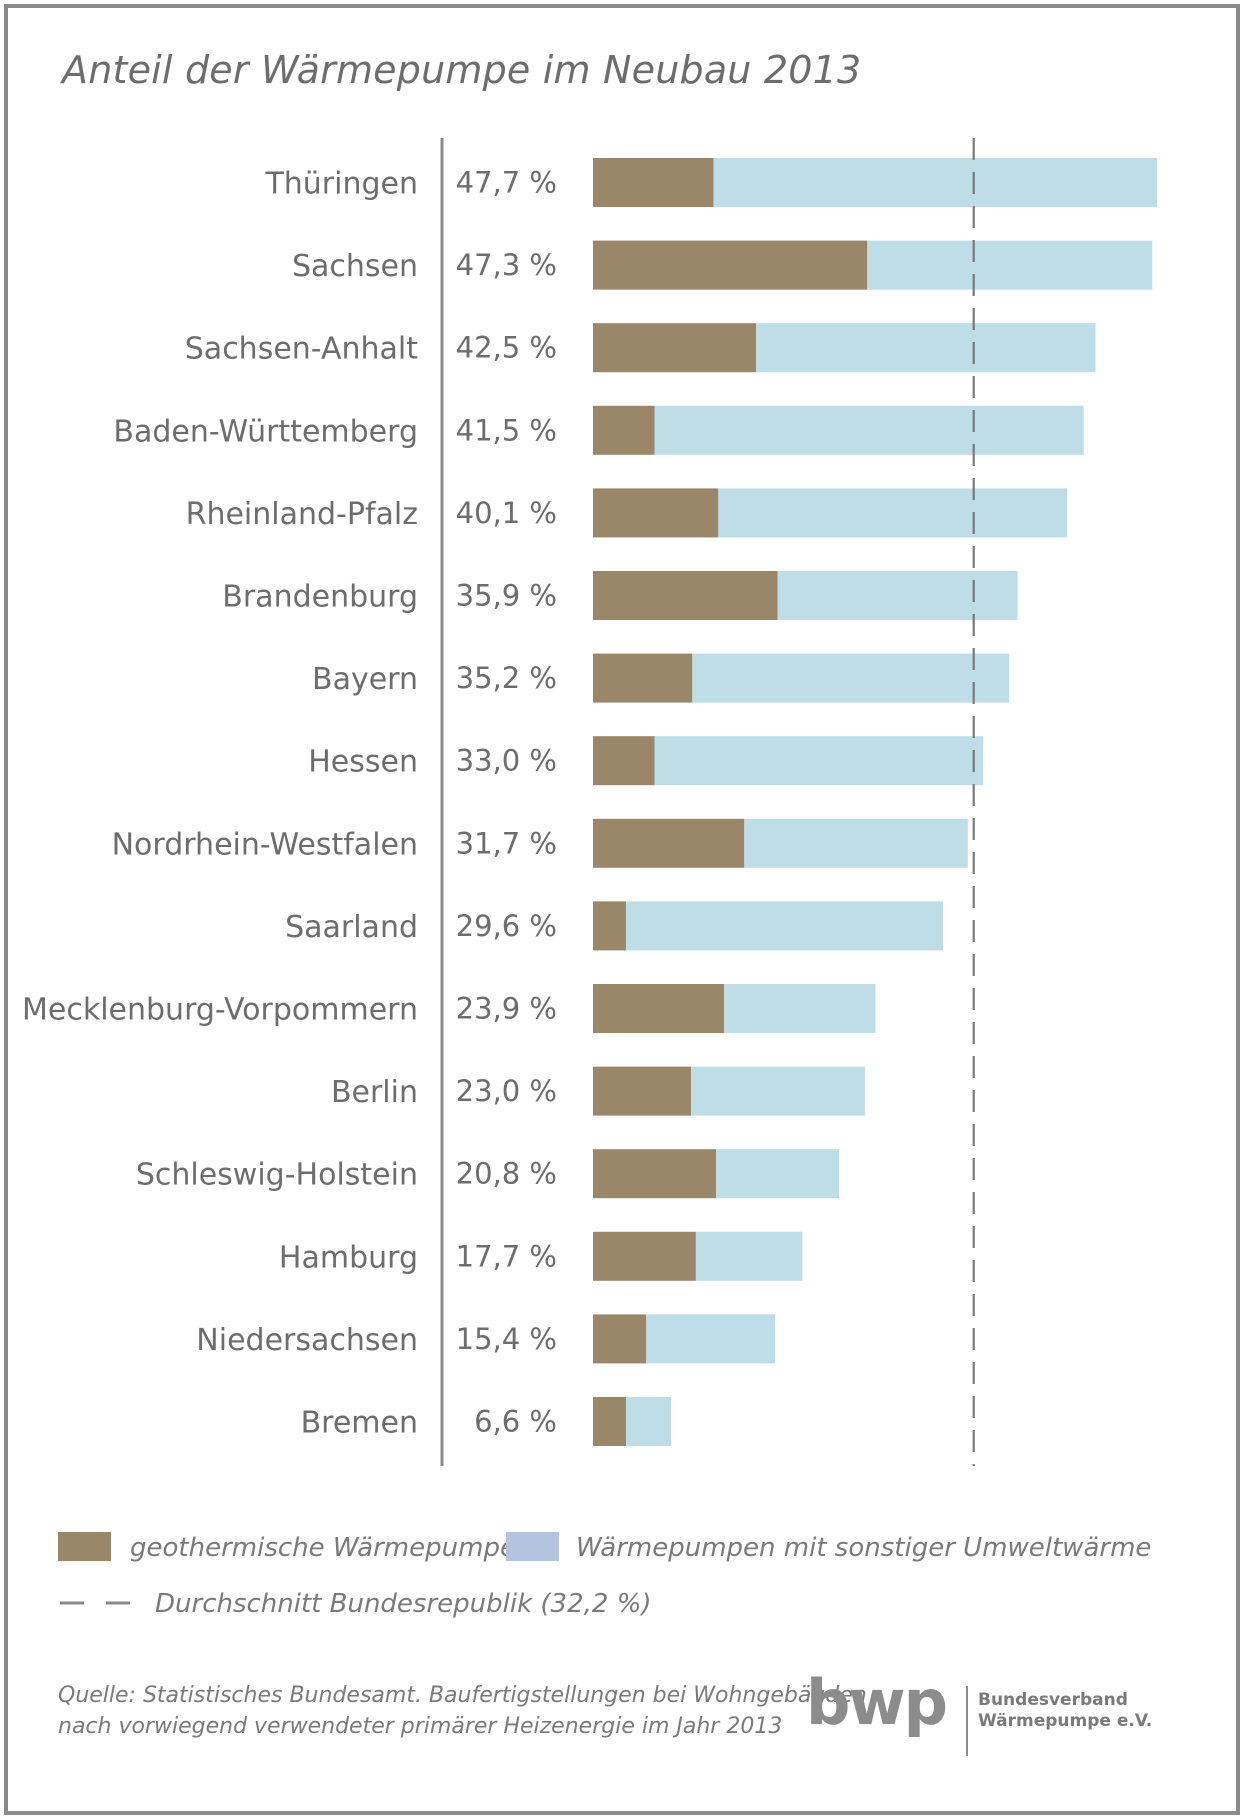 The height and width of the screenshot is (1819, 1244). I want to click on total-value-label: 40,1 %, so click(506, 513).